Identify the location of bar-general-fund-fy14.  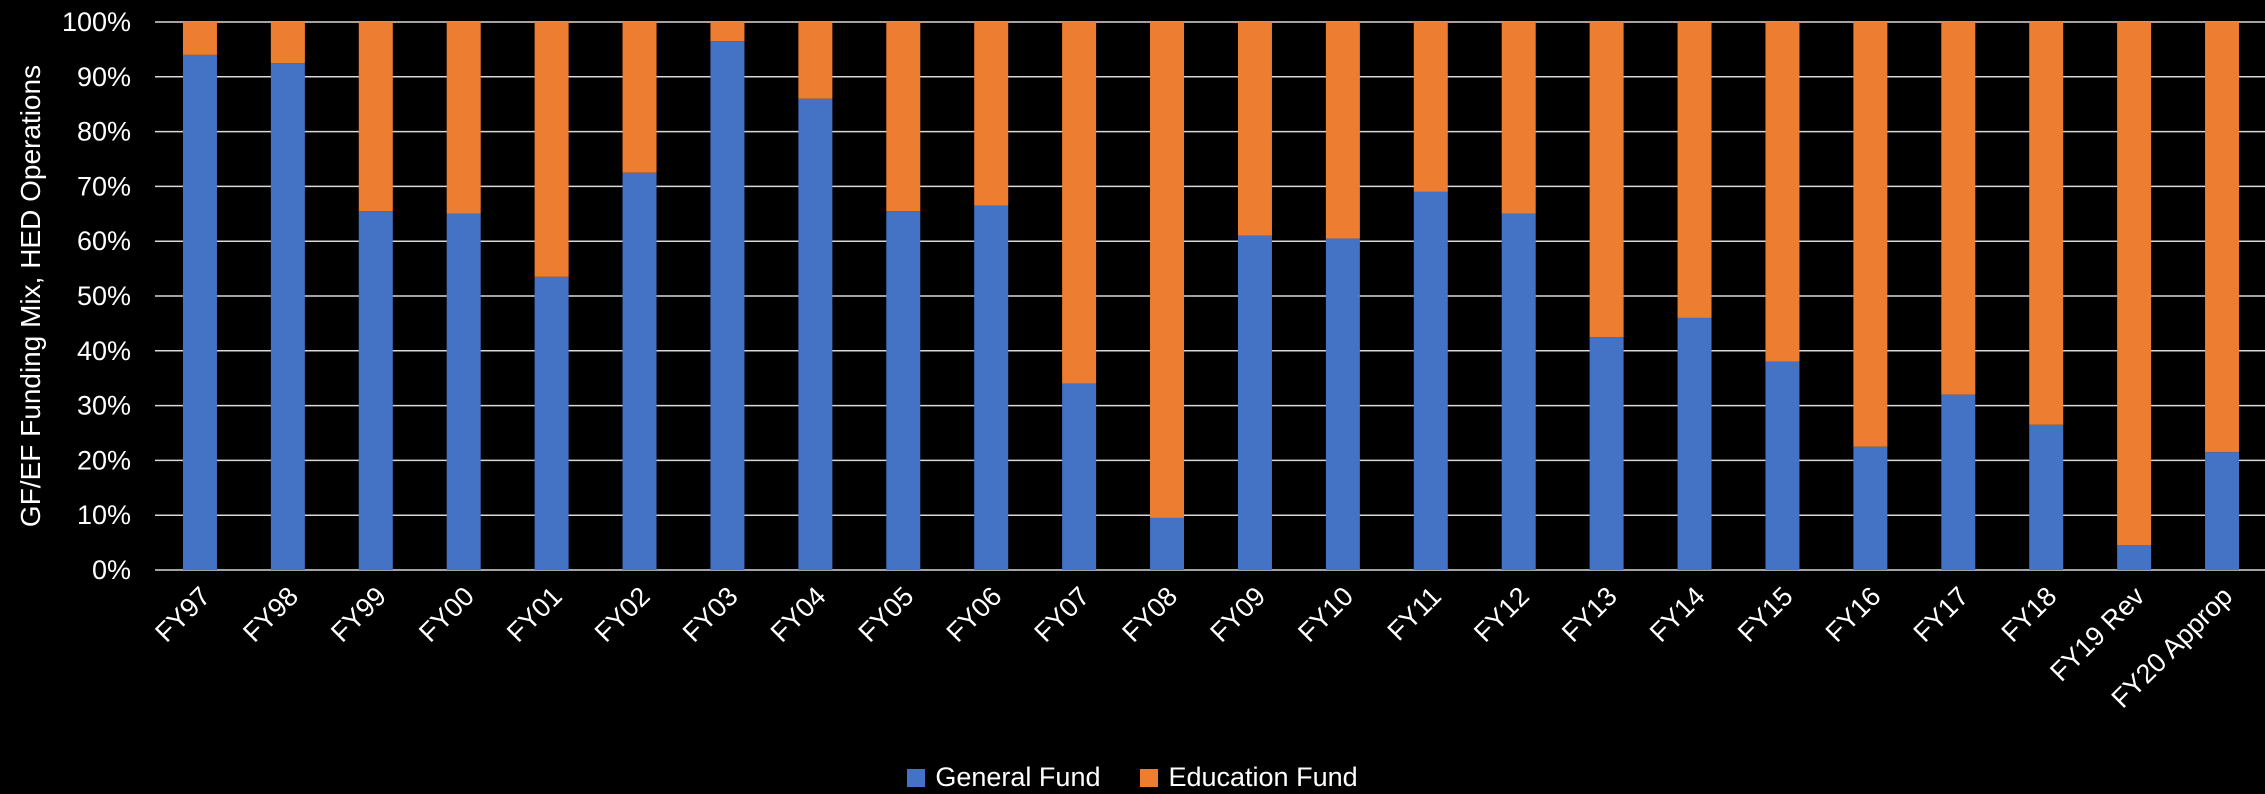
(1694, 443).